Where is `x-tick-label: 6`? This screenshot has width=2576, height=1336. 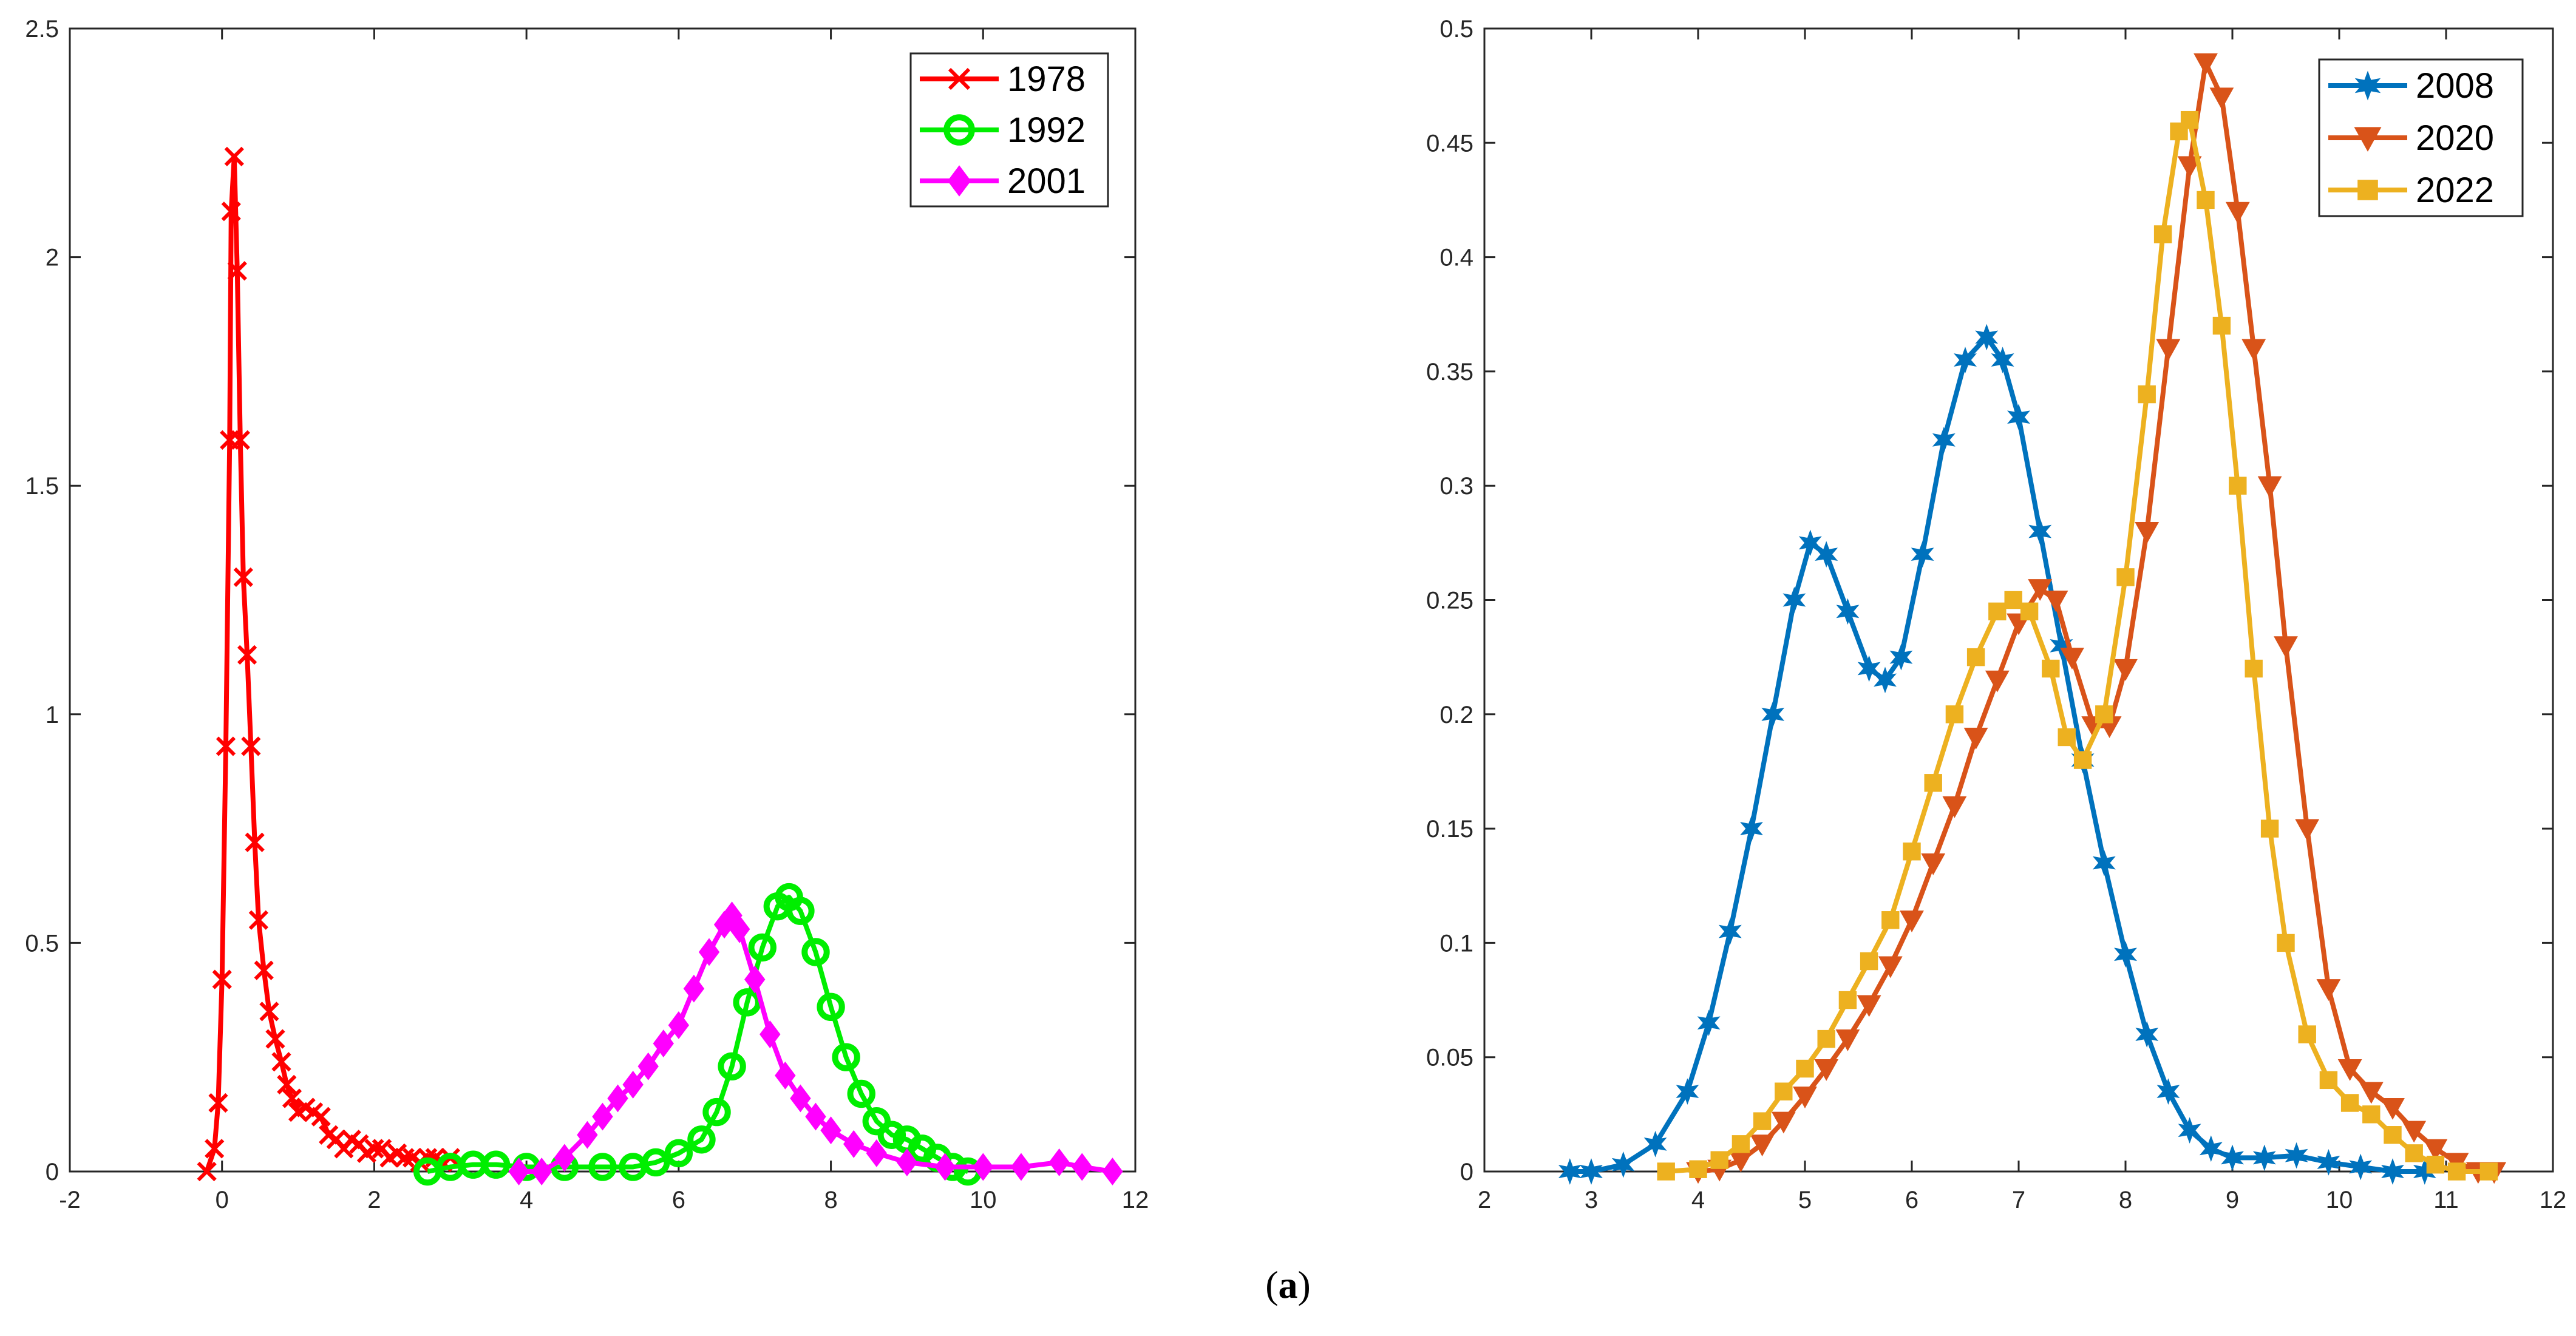
x-tick-label: 6 is located at coordinates (1911, 1200).